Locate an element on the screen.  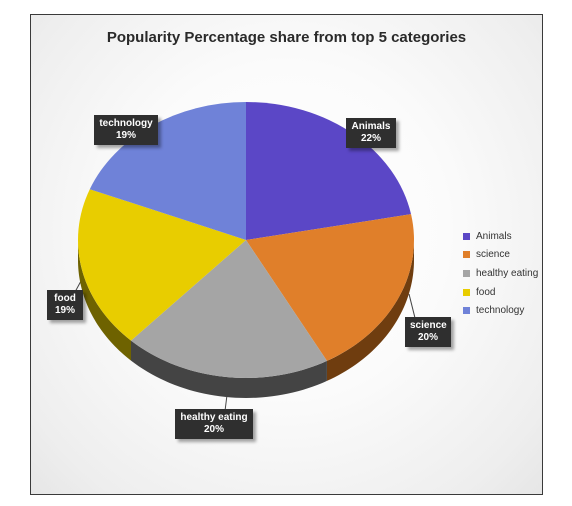
data-label-science: science 20% is located at coordinates (428, 332).